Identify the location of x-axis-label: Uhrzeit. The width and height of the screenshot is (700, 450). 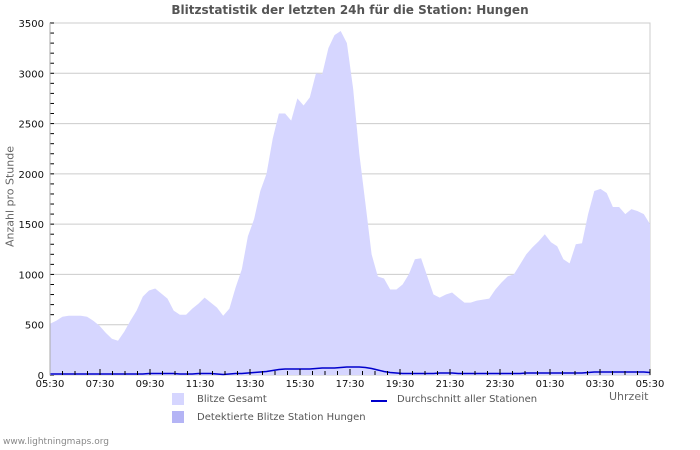
(629, 396).